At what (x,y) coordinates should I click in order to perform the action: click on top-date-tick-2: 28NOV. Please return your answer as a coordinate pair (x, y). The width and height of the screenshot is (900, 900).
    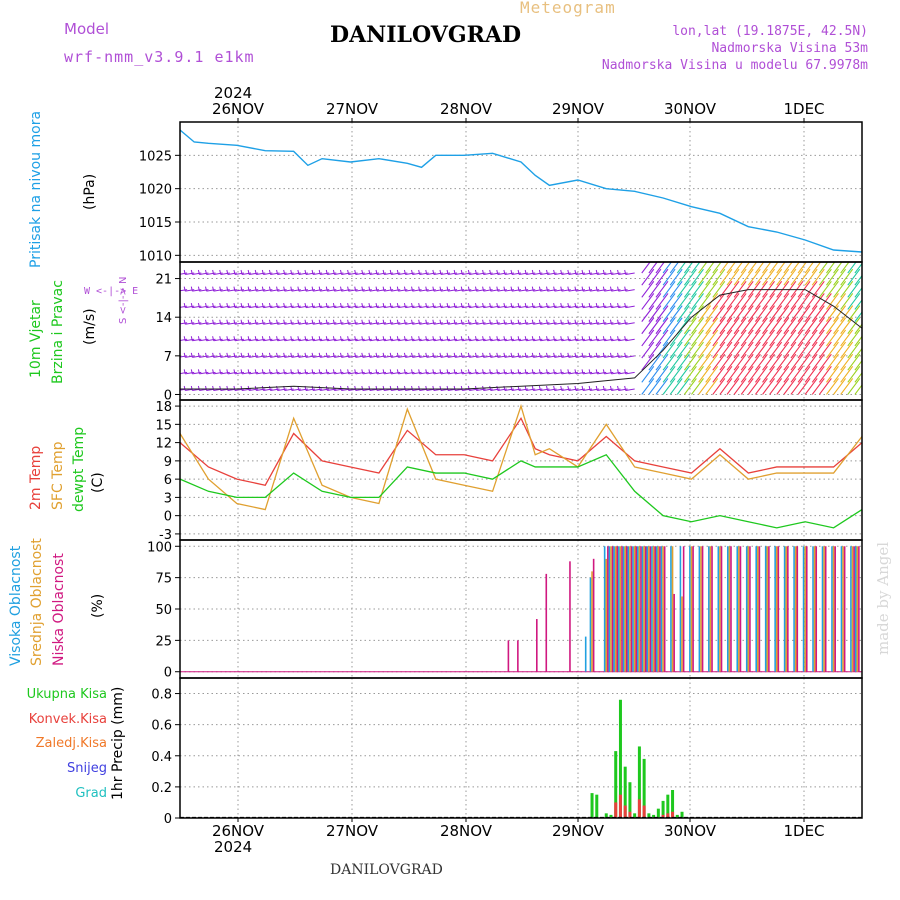
    Looking at the image, I should click on (466, 109).